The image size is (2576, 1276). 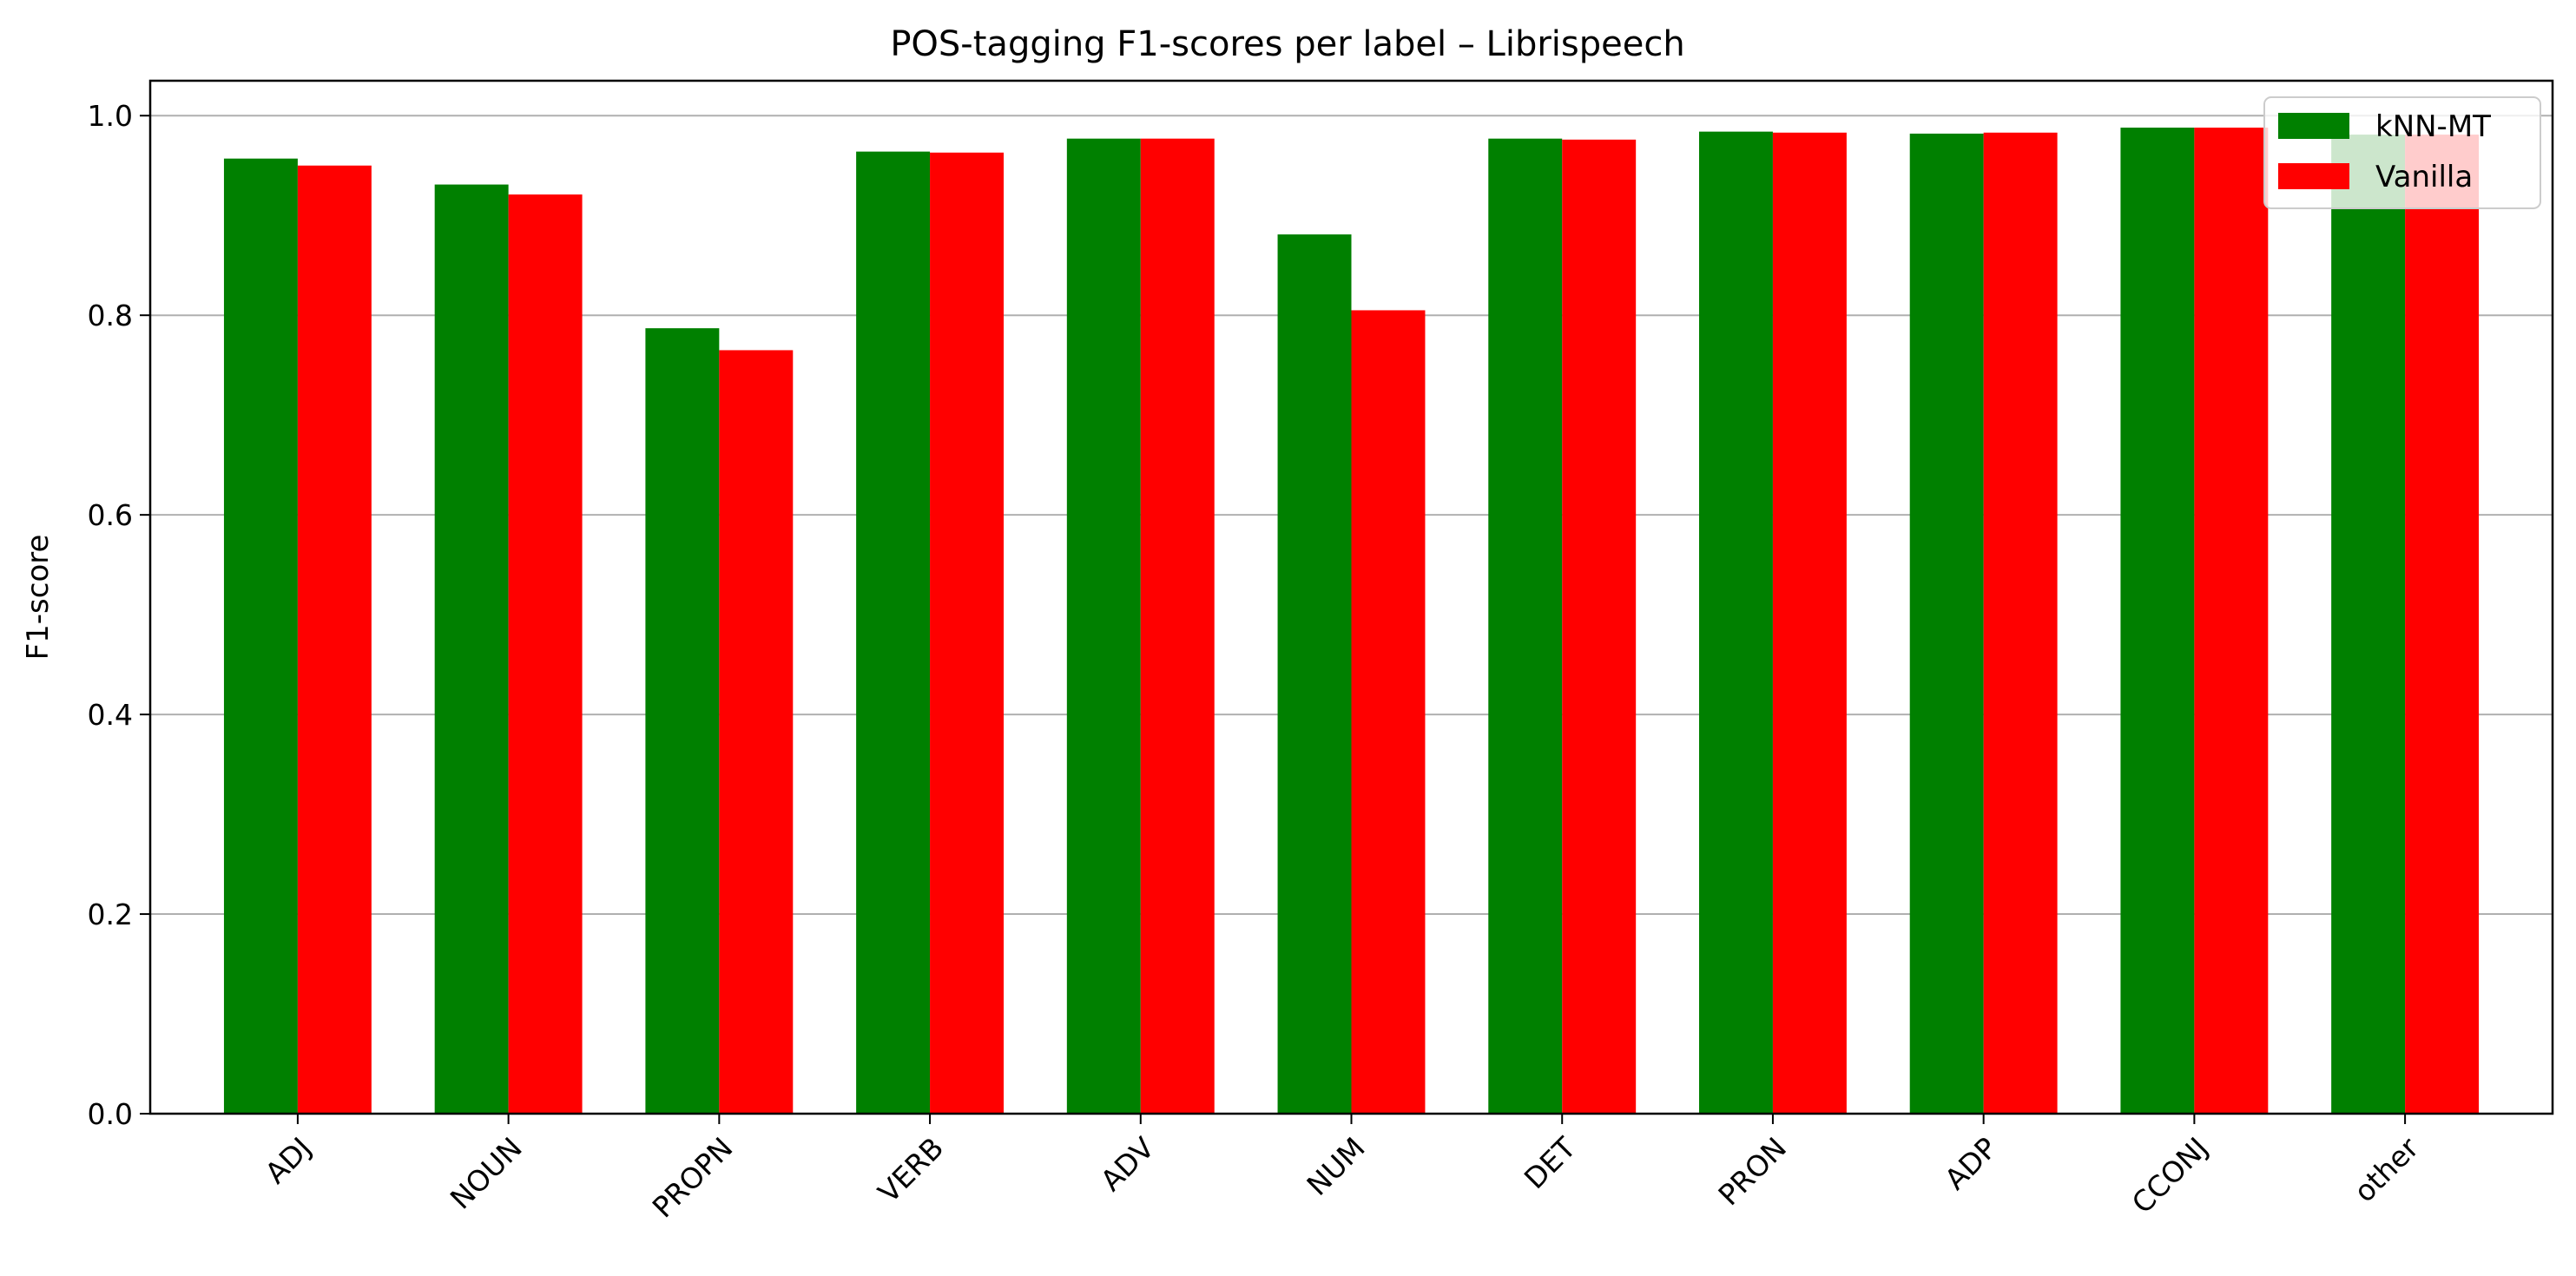 I want to click on bar-kNN-MT-VERB, so click(x=893, y=633).